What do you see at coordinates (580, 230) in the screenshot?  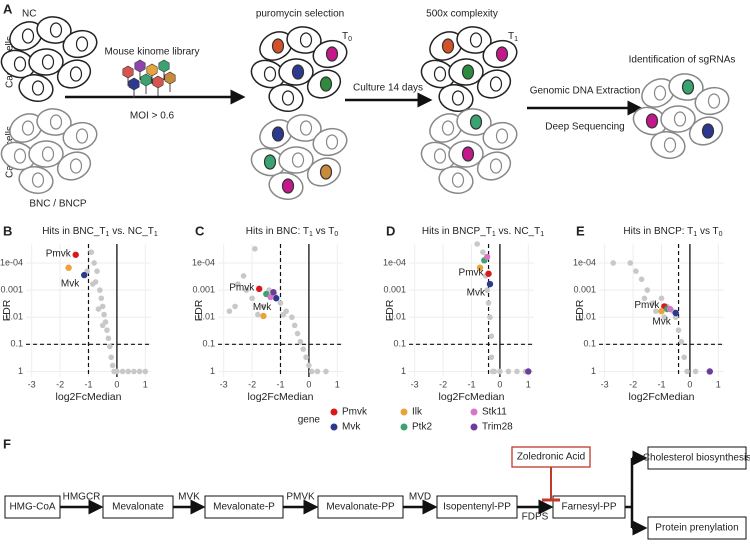 I see `panel-label: E` at bounding box center [580, 230].